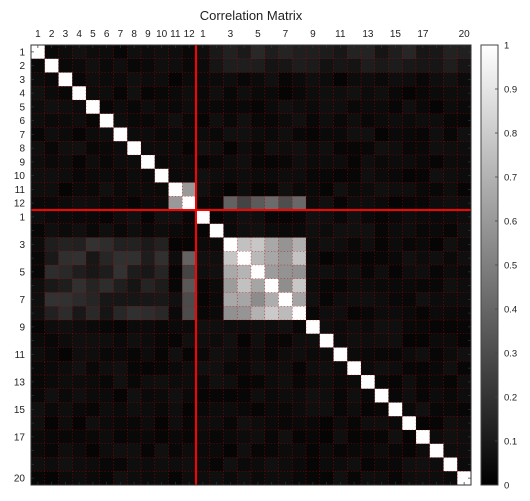 The width and height of the screenshot is (530, 501). What do you see at coordinates (22, 217) in the screenshot?
I see `left-tick-label: 1` at bounding box center [22, 217].